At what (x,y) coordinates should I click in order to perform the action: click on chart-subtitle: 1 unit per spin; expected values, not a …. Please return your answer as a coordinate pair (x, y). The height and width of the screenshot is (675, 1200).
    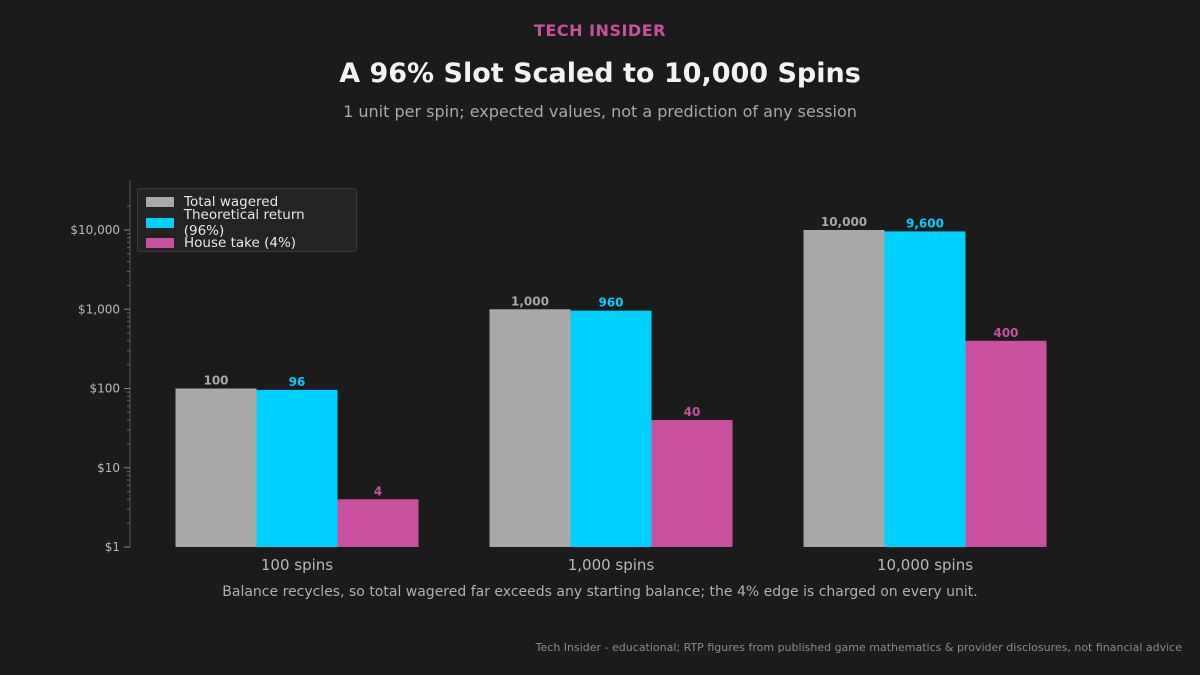
    Looking at the image, I should click on (600, 111).